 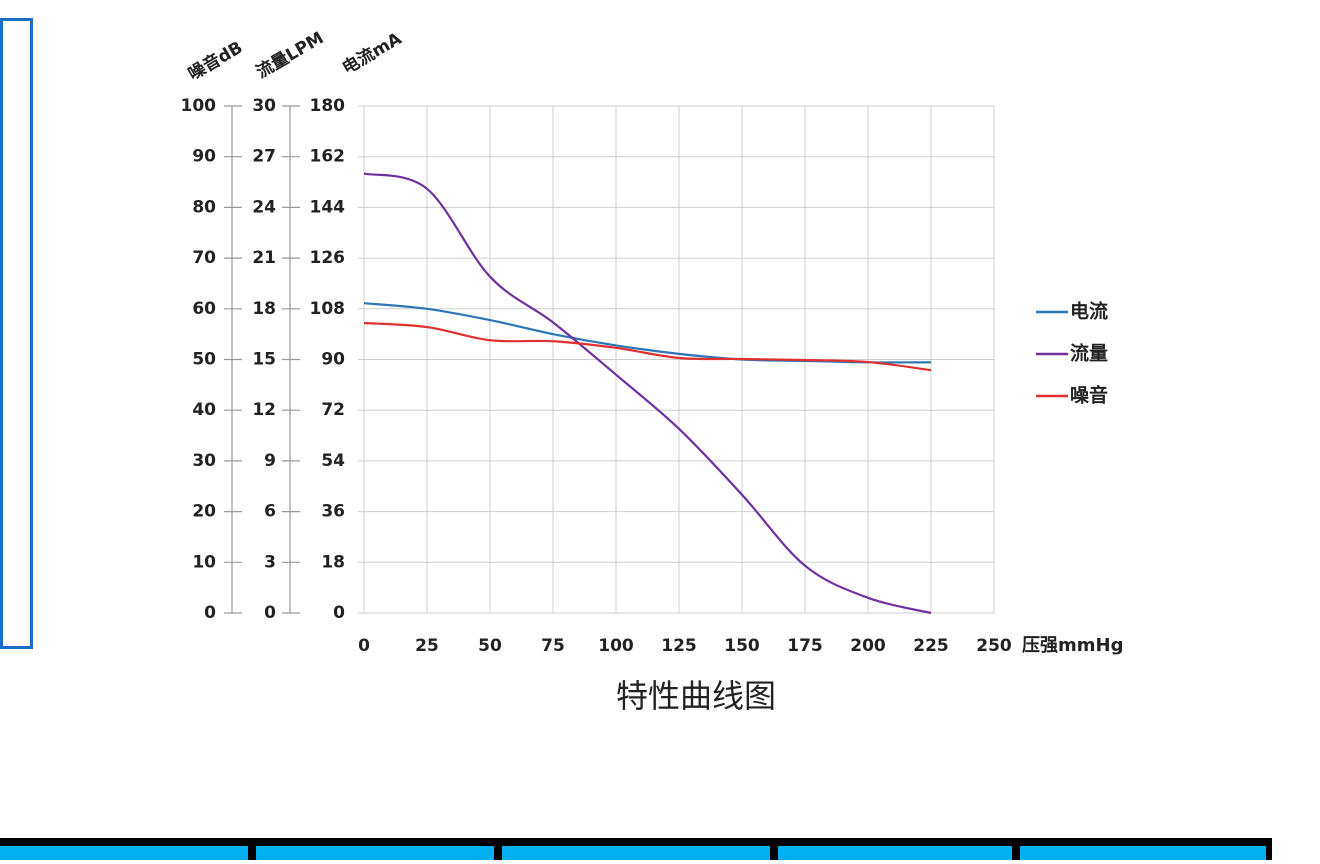 What do you see at coordinates (994, 646) in the screenshot?
I see `x-tick-label: 250` at bounding box center [994, 646].